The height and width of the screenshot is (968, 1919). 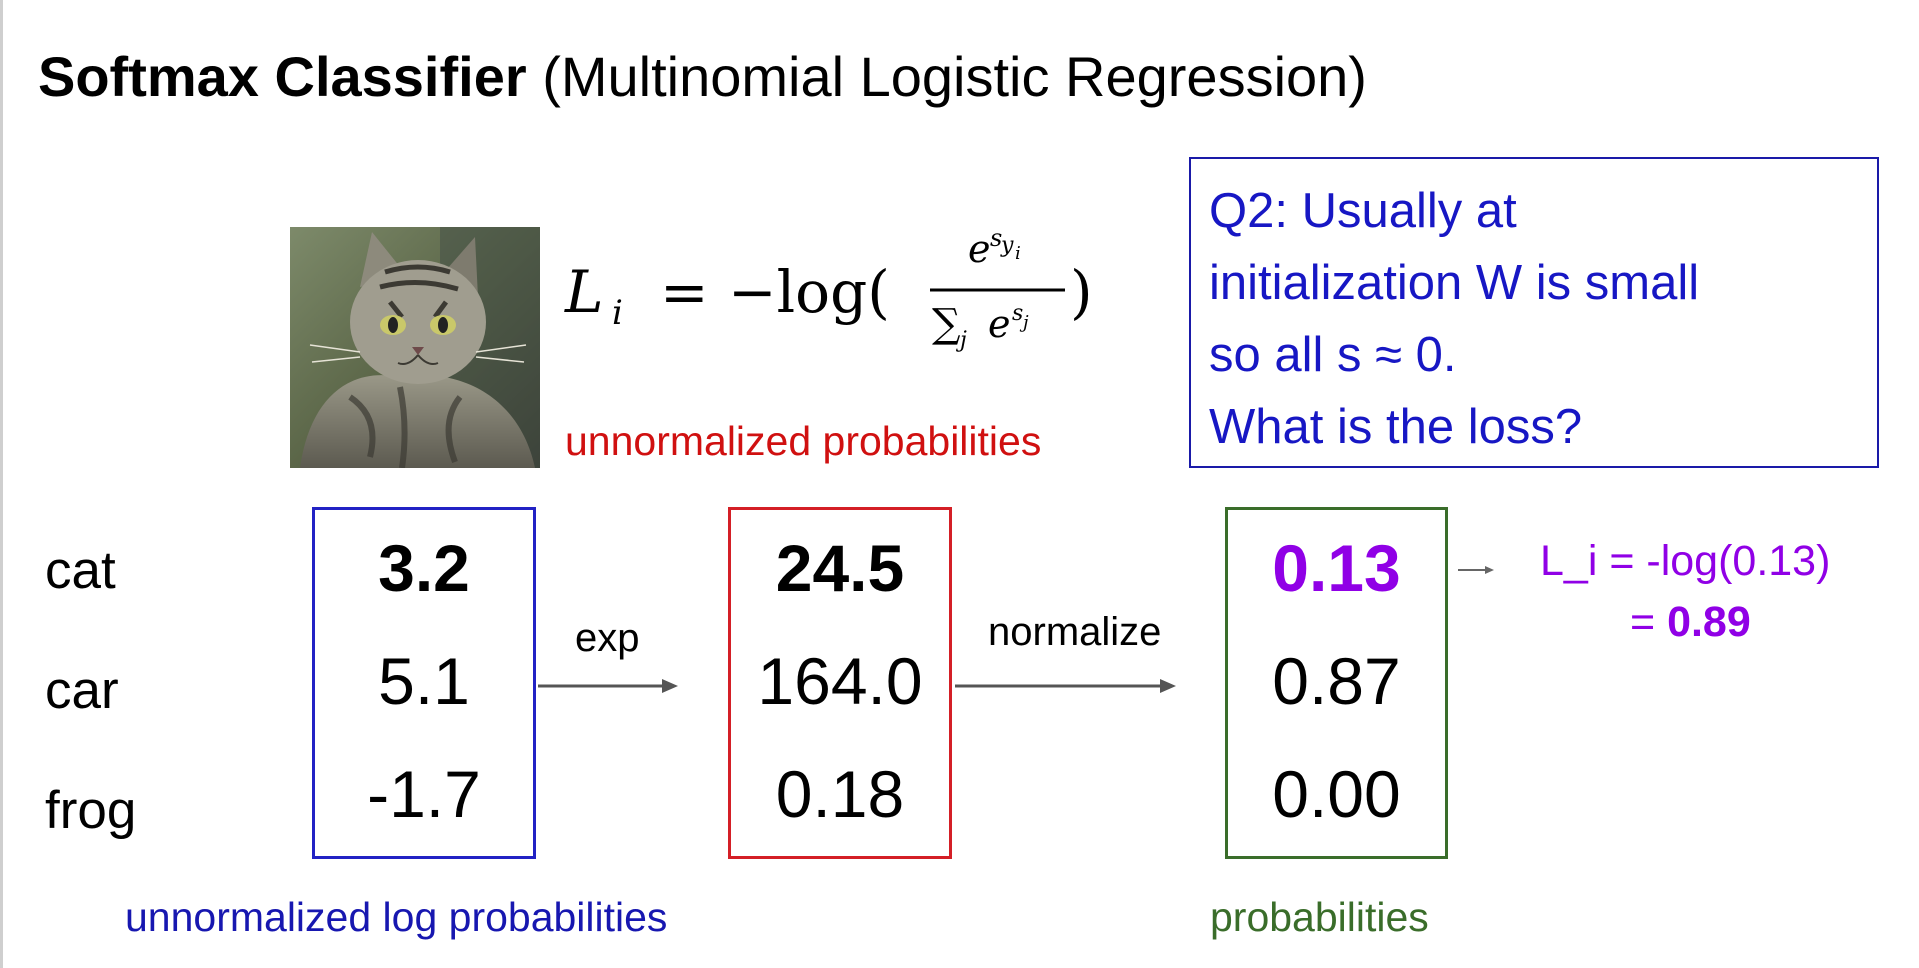 What do you see at coordinates (946, 324) in the screenshot?
I see `formula-den-sum: ∑` at bounding box center [946, 324].